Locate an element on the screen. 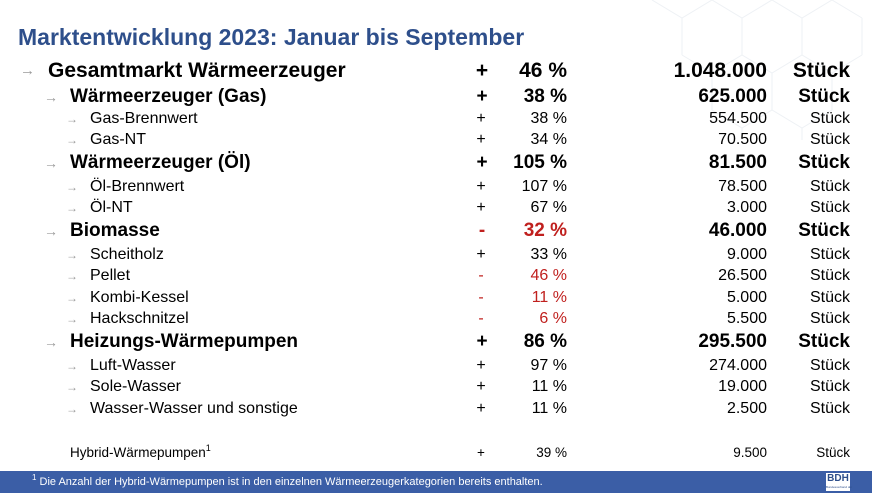  row-label: Wärmeerzeuger (Öl) is located at coordinates (160, 162).